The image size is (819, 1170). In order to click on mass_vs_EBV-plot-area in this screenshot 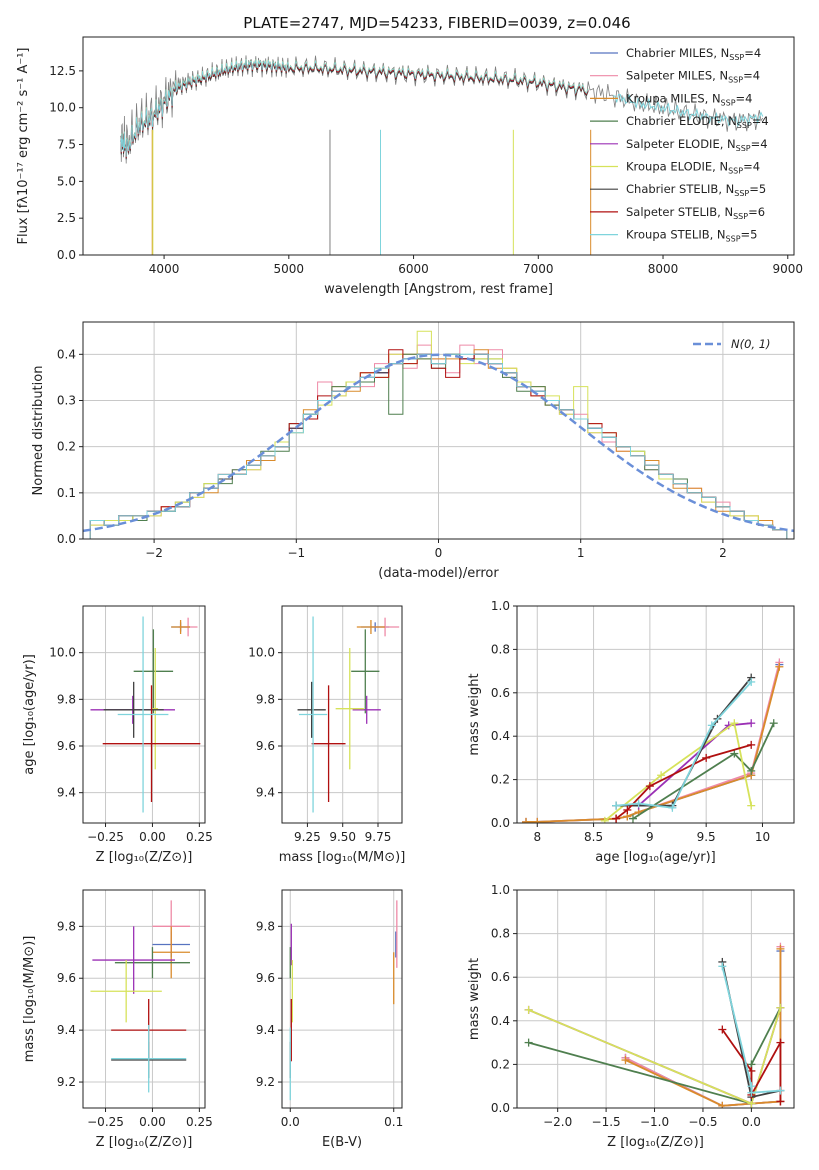, I will do `click(343, 1000)`.